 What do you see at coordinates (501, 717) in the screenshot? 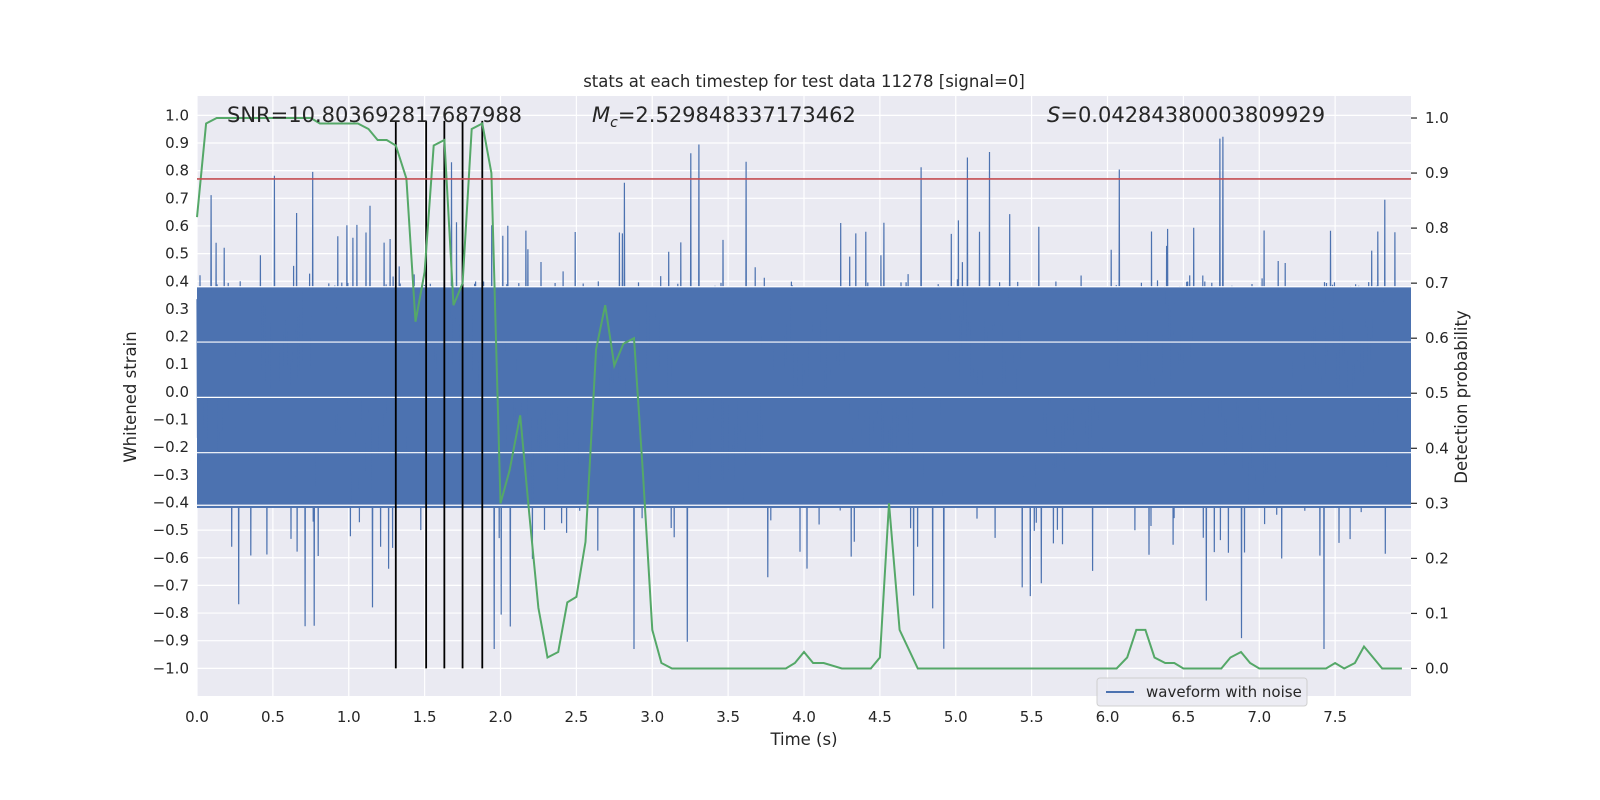
I see `x-tick-label: 2.0` at bounding box center [501, 717].